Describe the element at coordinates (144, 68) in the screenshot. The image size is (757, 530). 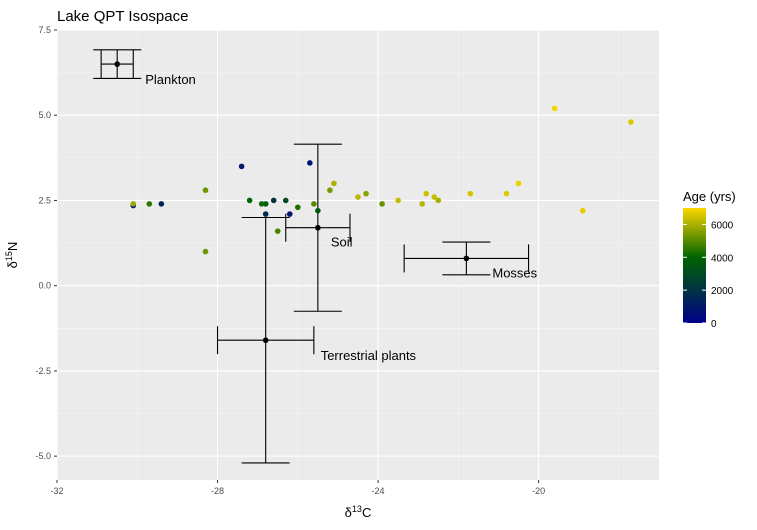
I see `source-group: Plankton` at that location.